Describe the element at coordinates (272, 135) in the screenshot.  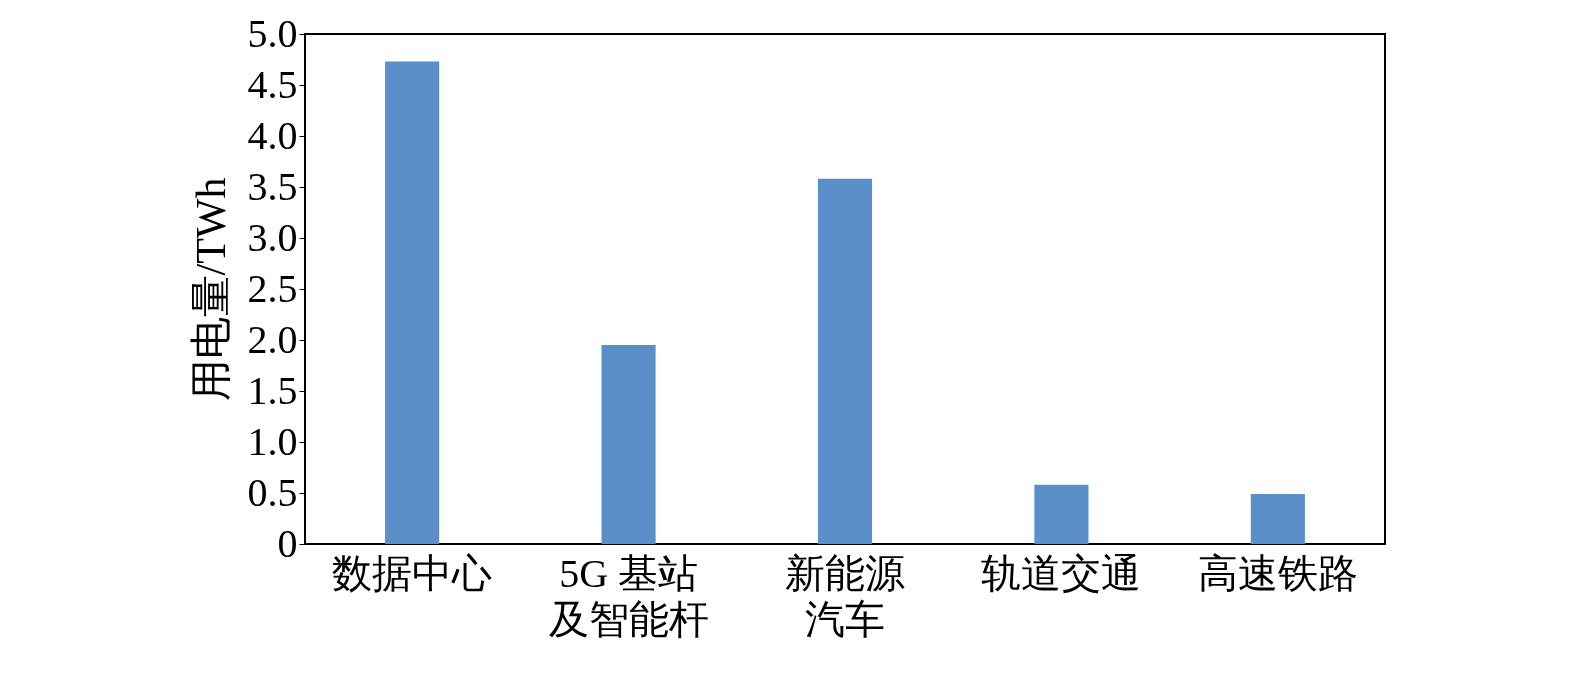
I see `y-tick-label: 4.0` at that location.